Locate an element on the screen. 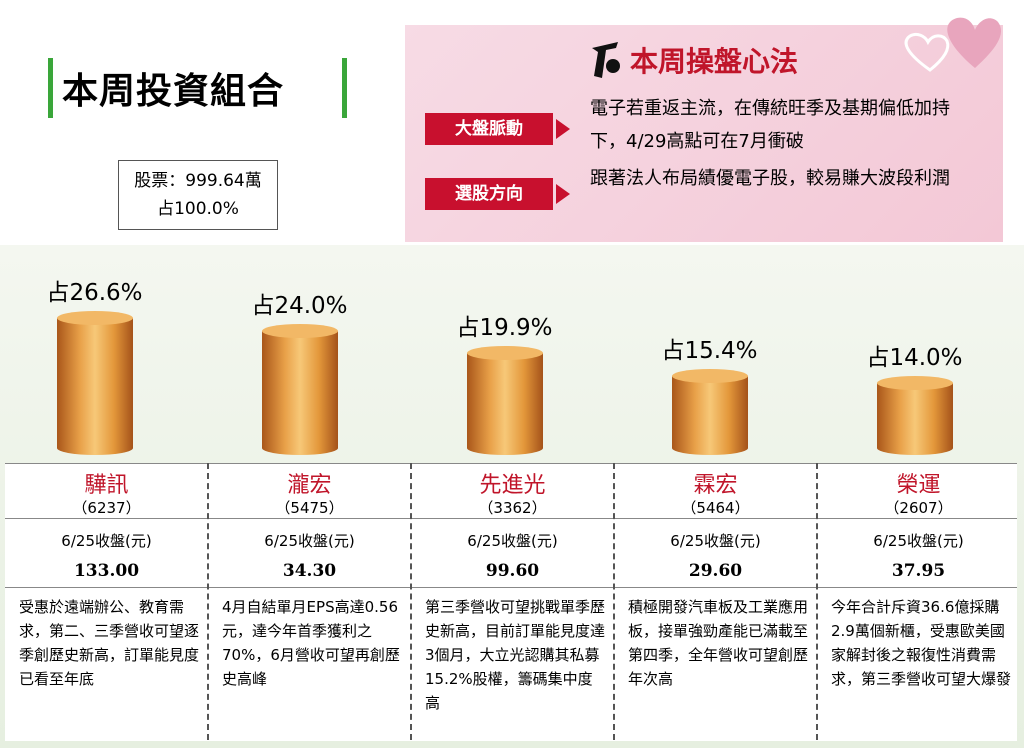 The image size is (1024, 748). price: 29.60 is located at coordinates (715, 571).